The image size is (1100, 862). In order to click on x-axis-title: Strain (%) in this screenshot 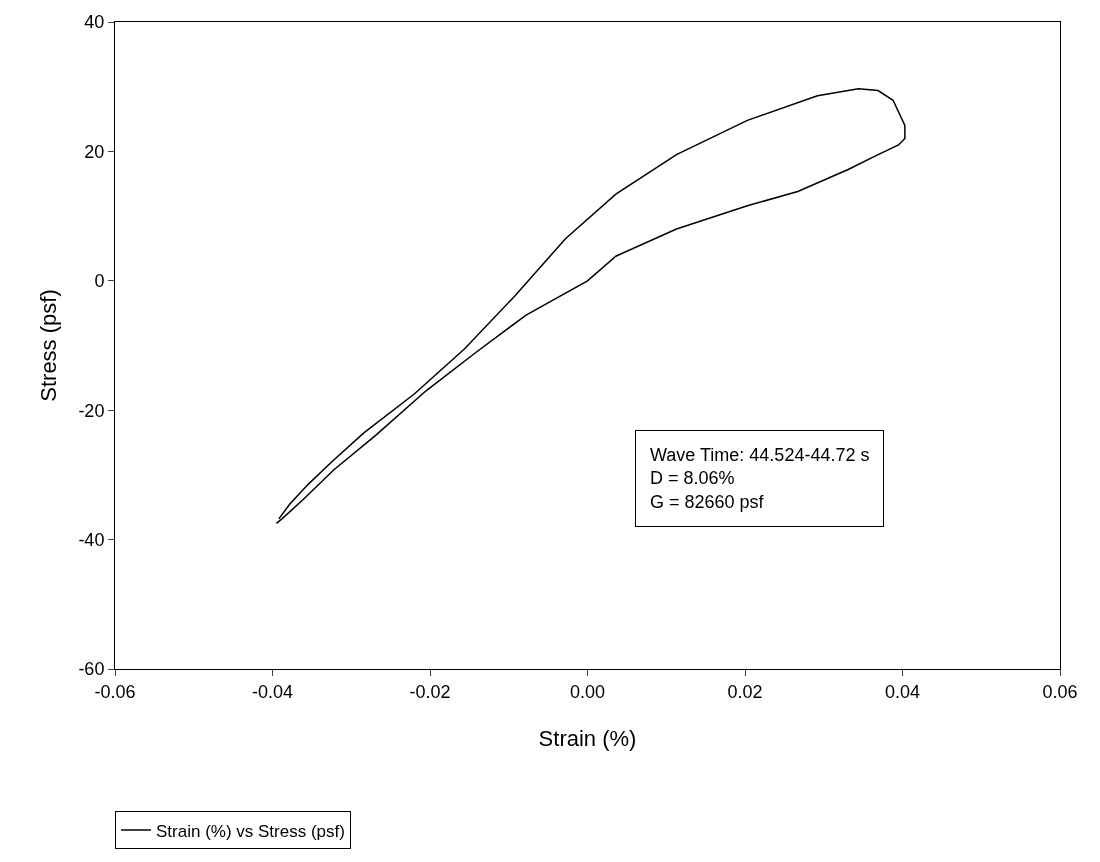, I will do `click(587, 739)`.